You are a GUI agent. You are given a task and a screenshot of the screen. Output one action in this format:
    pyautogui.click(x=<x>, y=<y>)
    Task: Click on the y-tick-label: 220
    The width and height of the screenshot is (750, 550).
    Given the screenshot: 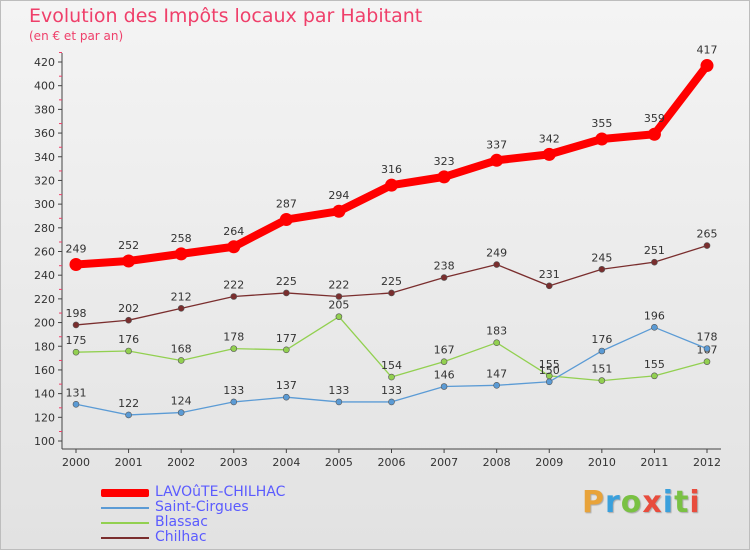 What is the action you would take?
    pyautogui.click(x=44, y=299)
    